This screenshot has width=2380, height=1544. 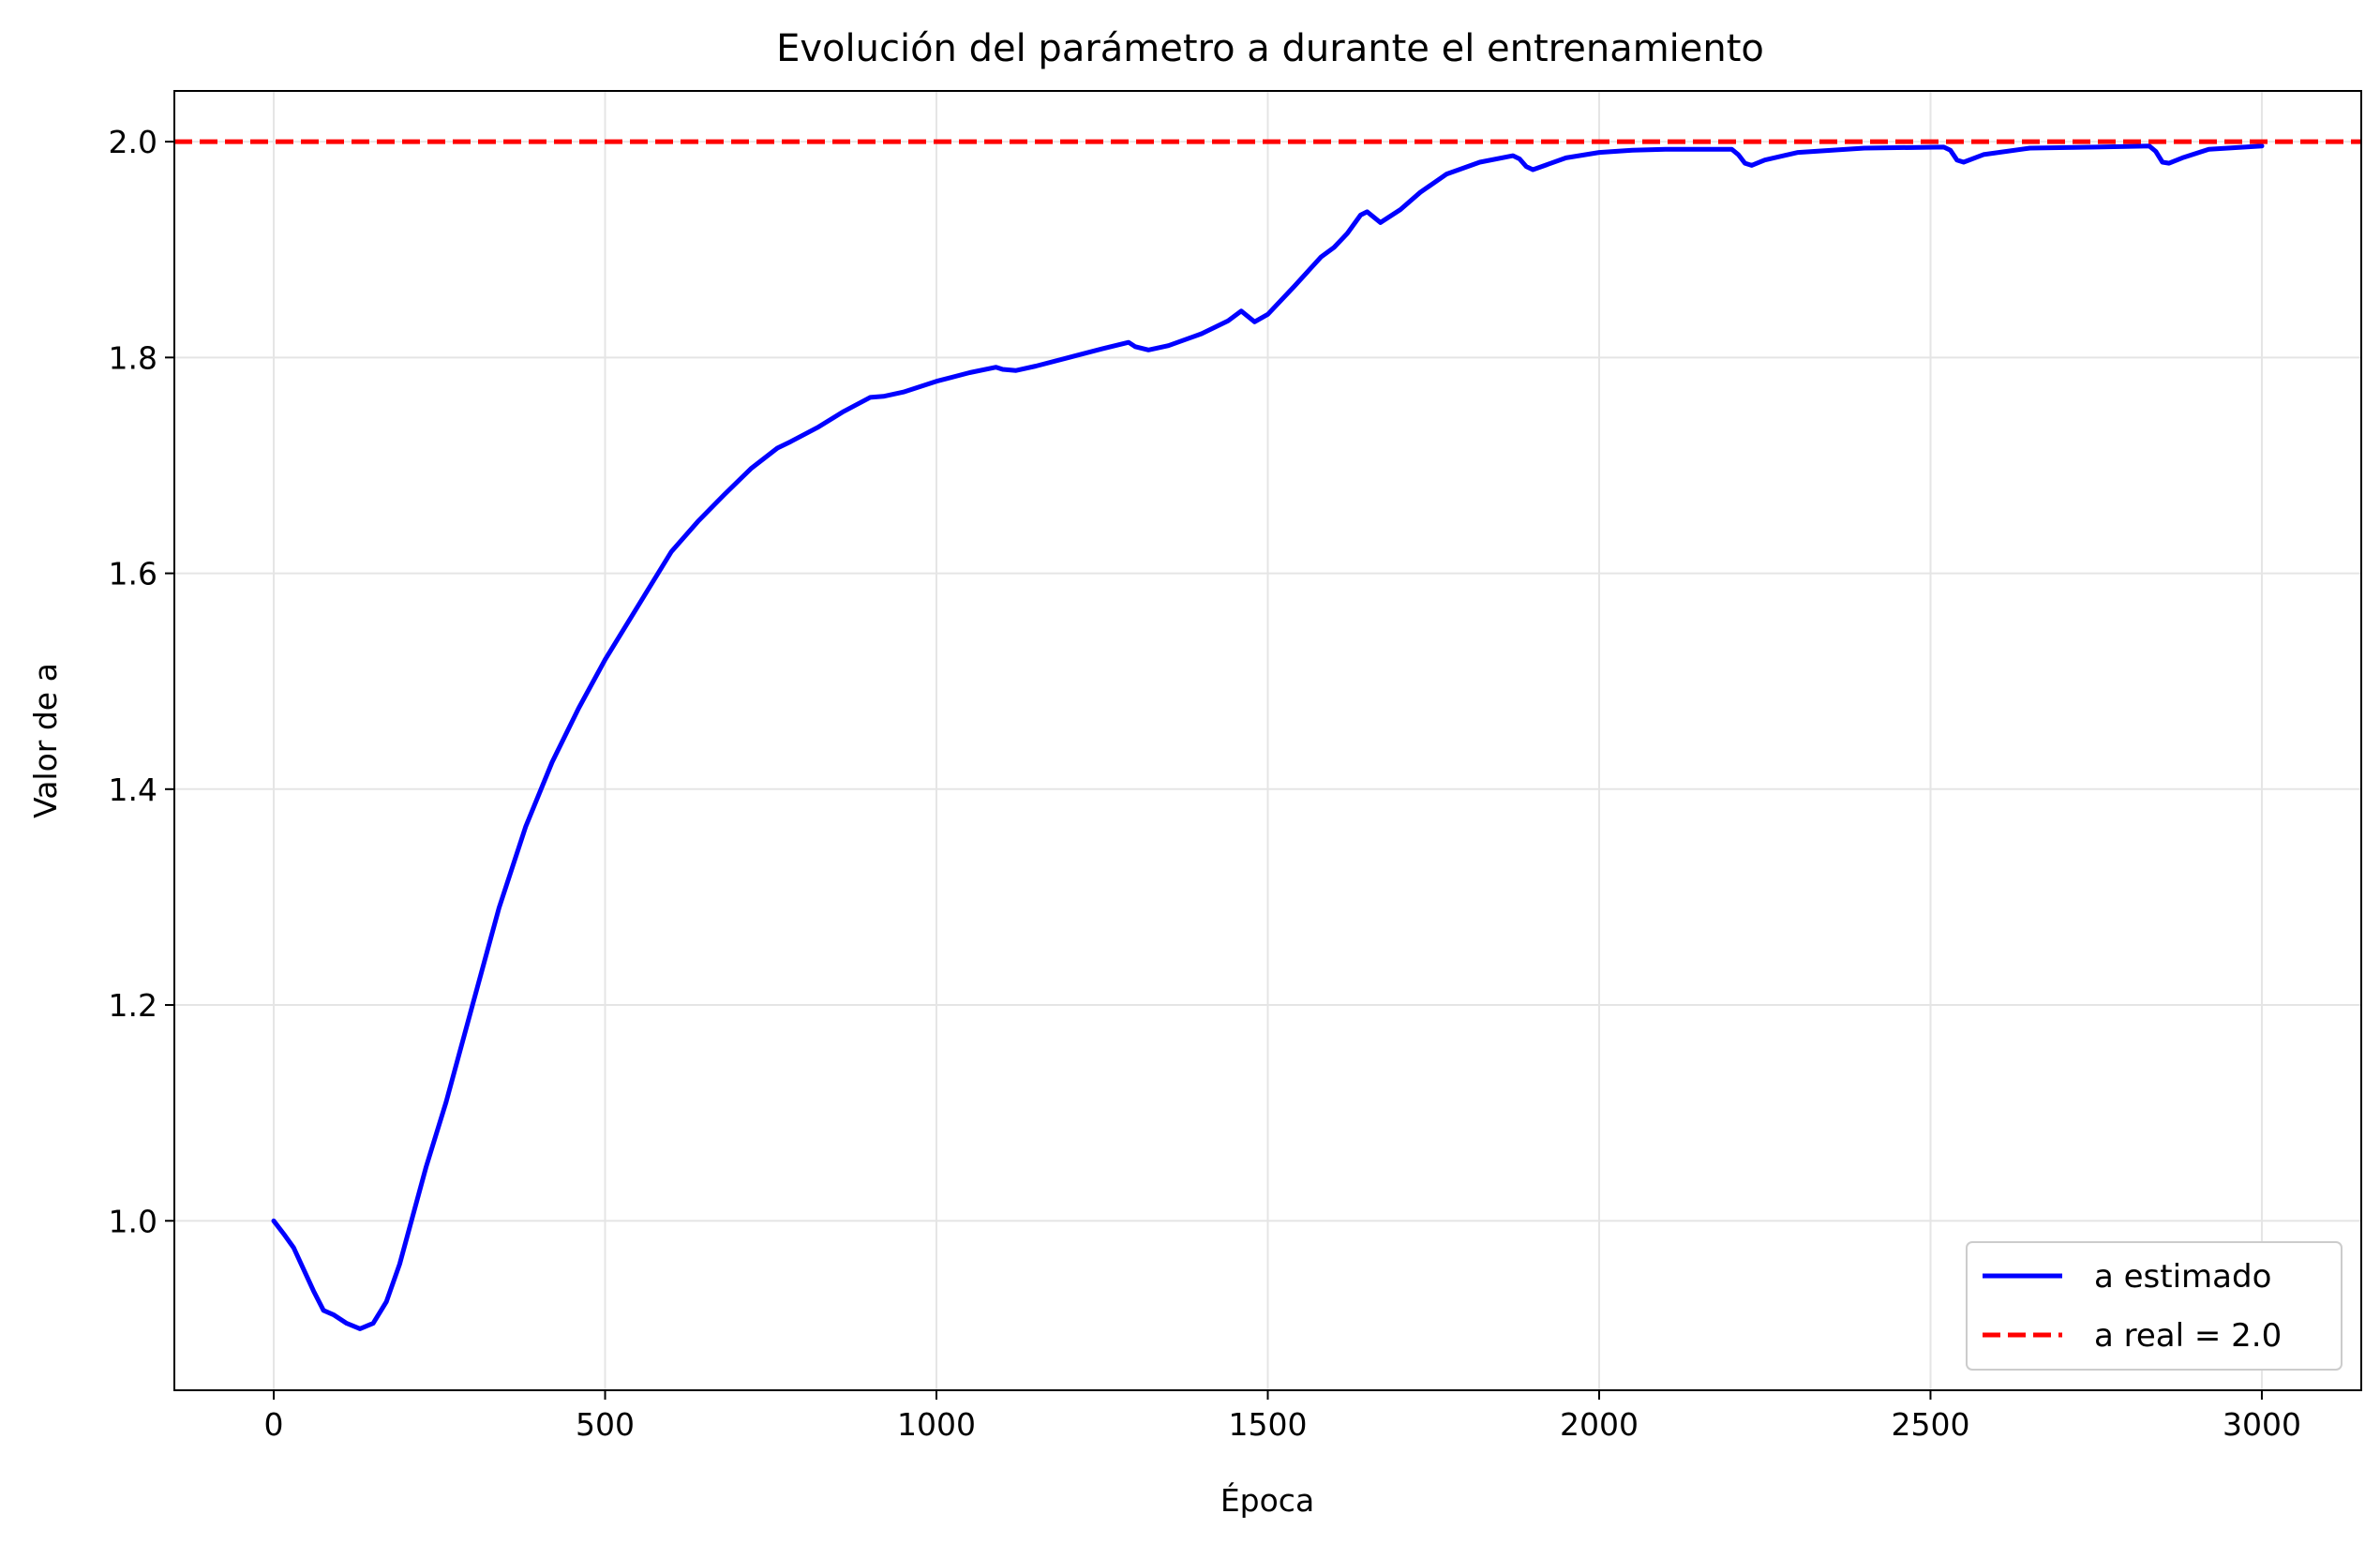 I want to click on legend-label-a-estimado: a estimado, so click(x=2182, y=1277).